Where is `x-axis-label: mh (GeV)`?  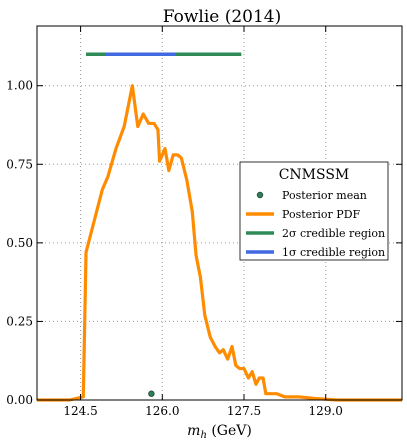 x-axis-label: mh (GeV) is located at coordinates (219, 432).